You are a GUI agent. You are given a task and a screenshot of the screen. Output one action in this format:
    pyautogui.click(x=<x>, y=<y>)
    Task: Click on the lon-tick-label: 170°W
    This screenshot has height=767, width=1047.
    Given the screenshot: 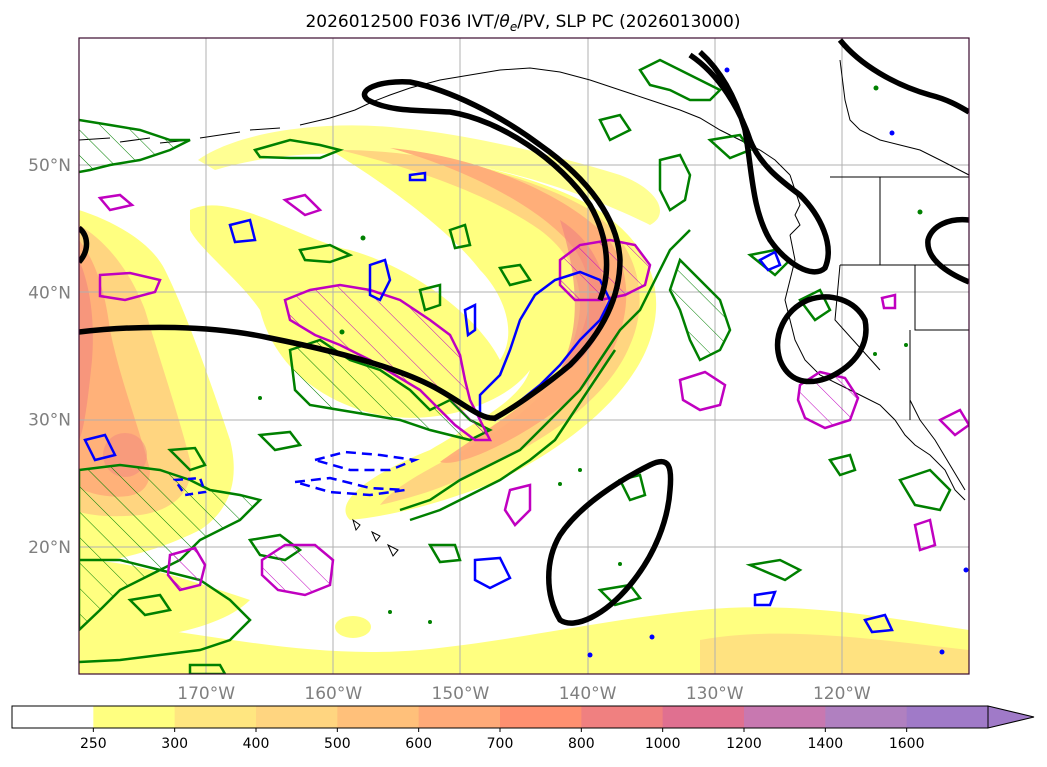 What is the action you would take?
    pyautogui.click(x=206, y=694)
    